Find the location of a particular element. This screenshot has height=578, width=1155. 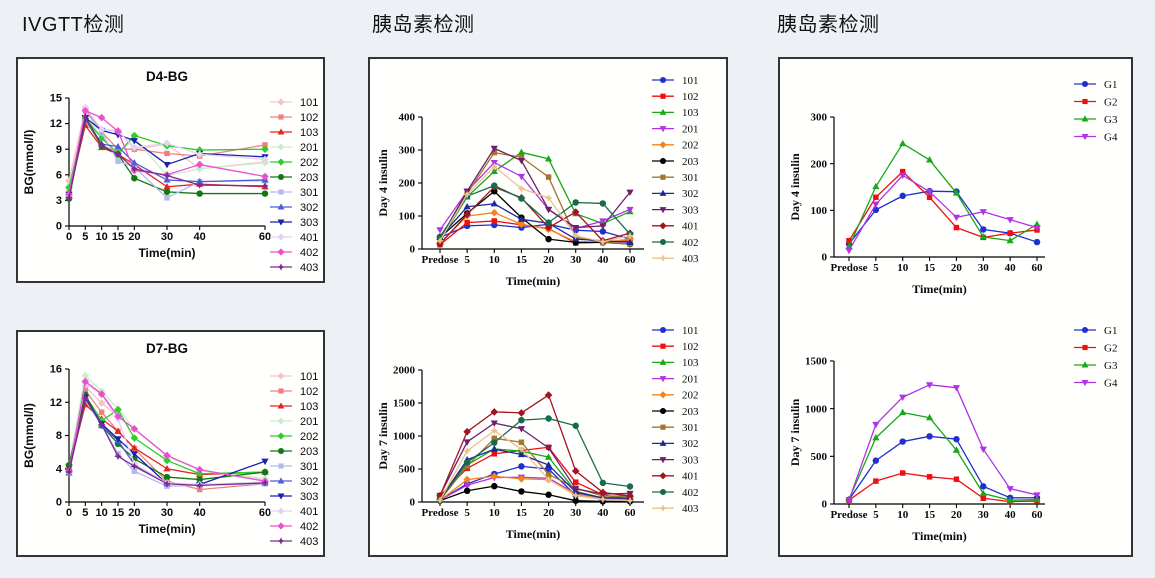

svg-text: 201 is located at coordinates (309, 148).